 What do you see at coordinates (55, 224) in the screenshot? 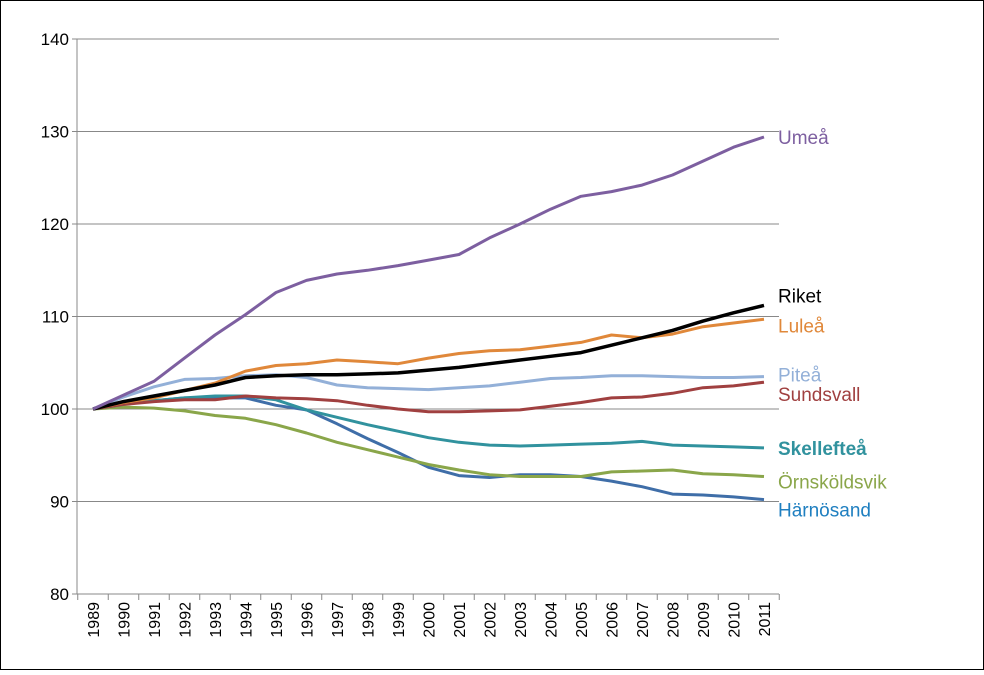
I see `y-tick-label: 120` at bounding box center [55, 224].